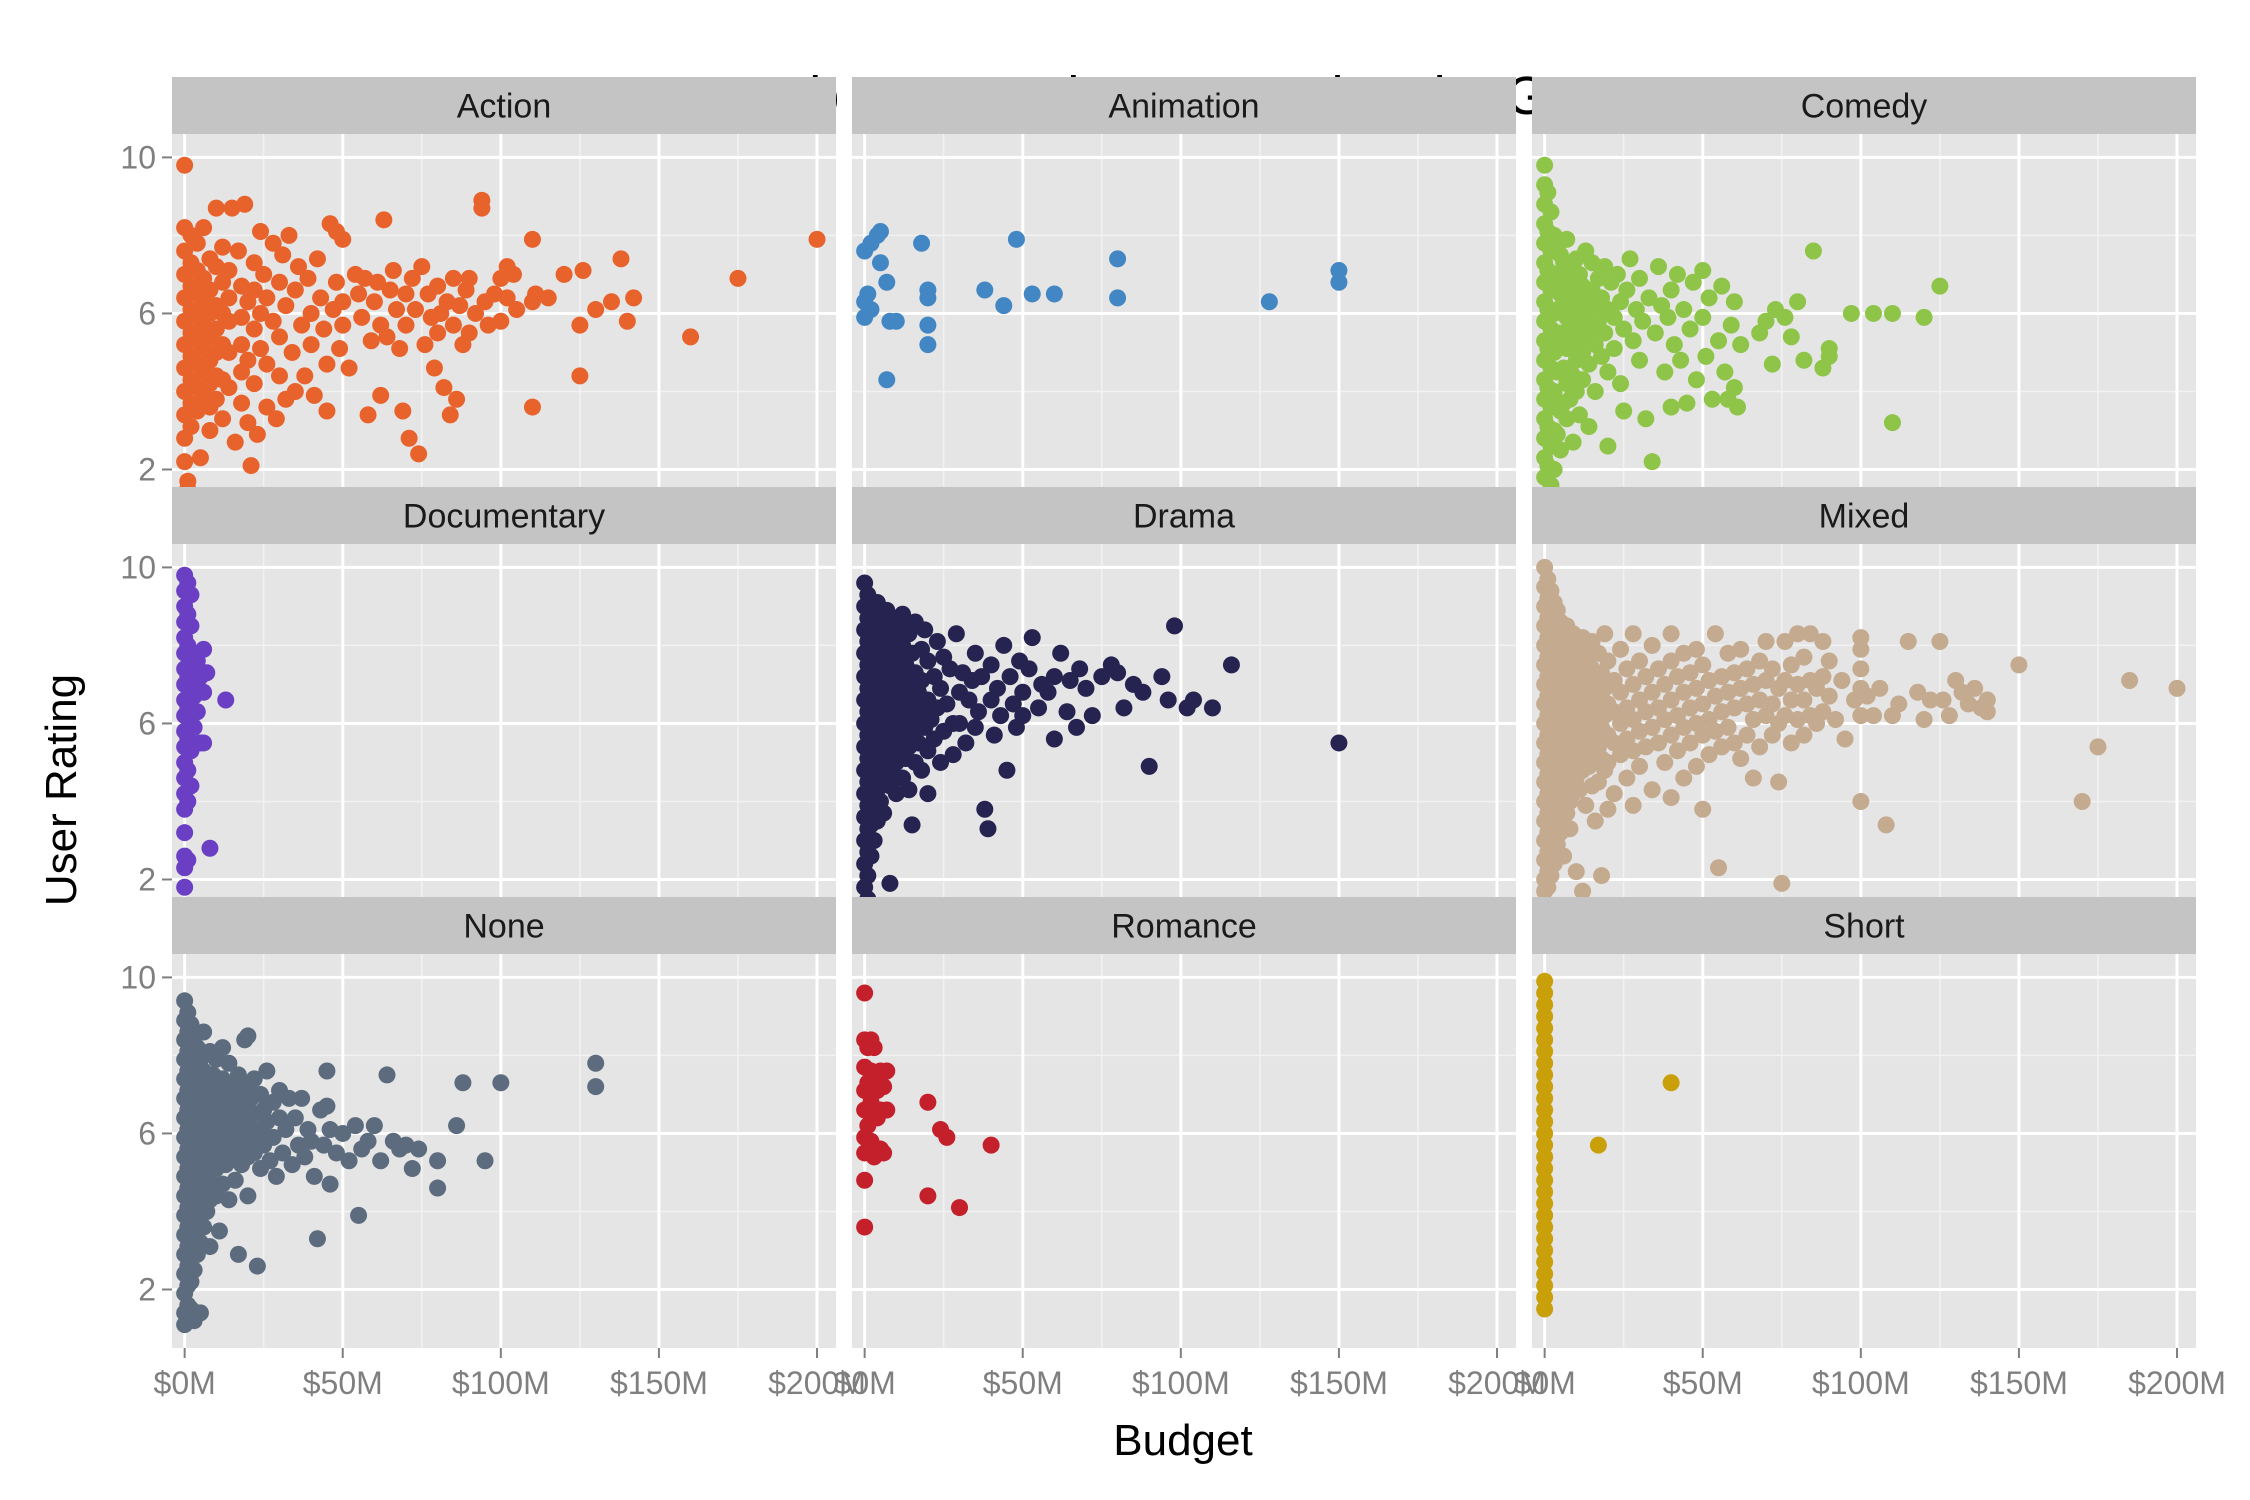 The width and height of the screenshot is (2250, 1500). Describe the element at coordinates (1182, 1440) in the screenshot. I see `x-axis-title: Budget` at that location.